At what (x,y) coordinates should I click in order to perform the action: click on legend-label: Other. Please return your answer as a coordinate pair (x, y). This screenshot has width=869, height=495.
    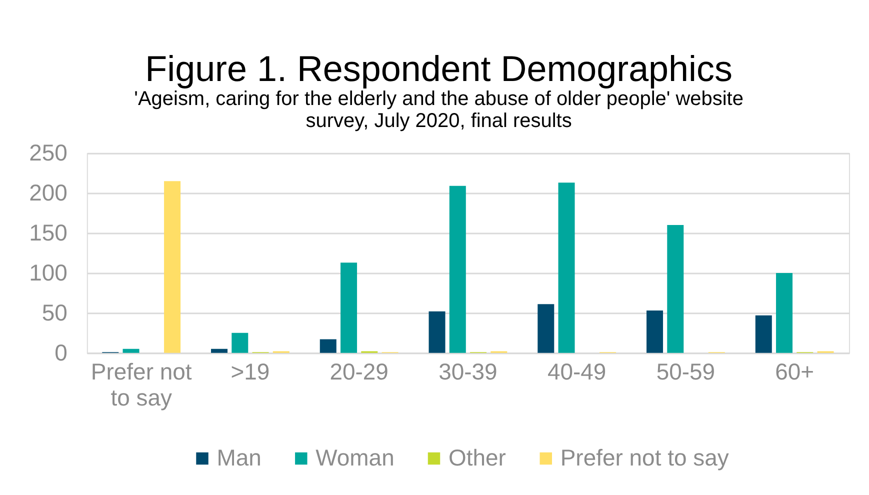
    Looking at the image, I should click on (477, 457).